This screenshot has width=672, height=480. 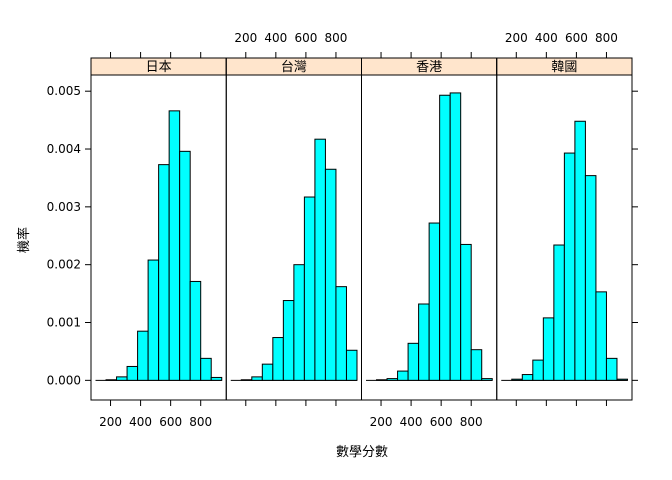 I want to click on x-tick-label-4-4: 800, so click(x=606, y=38).